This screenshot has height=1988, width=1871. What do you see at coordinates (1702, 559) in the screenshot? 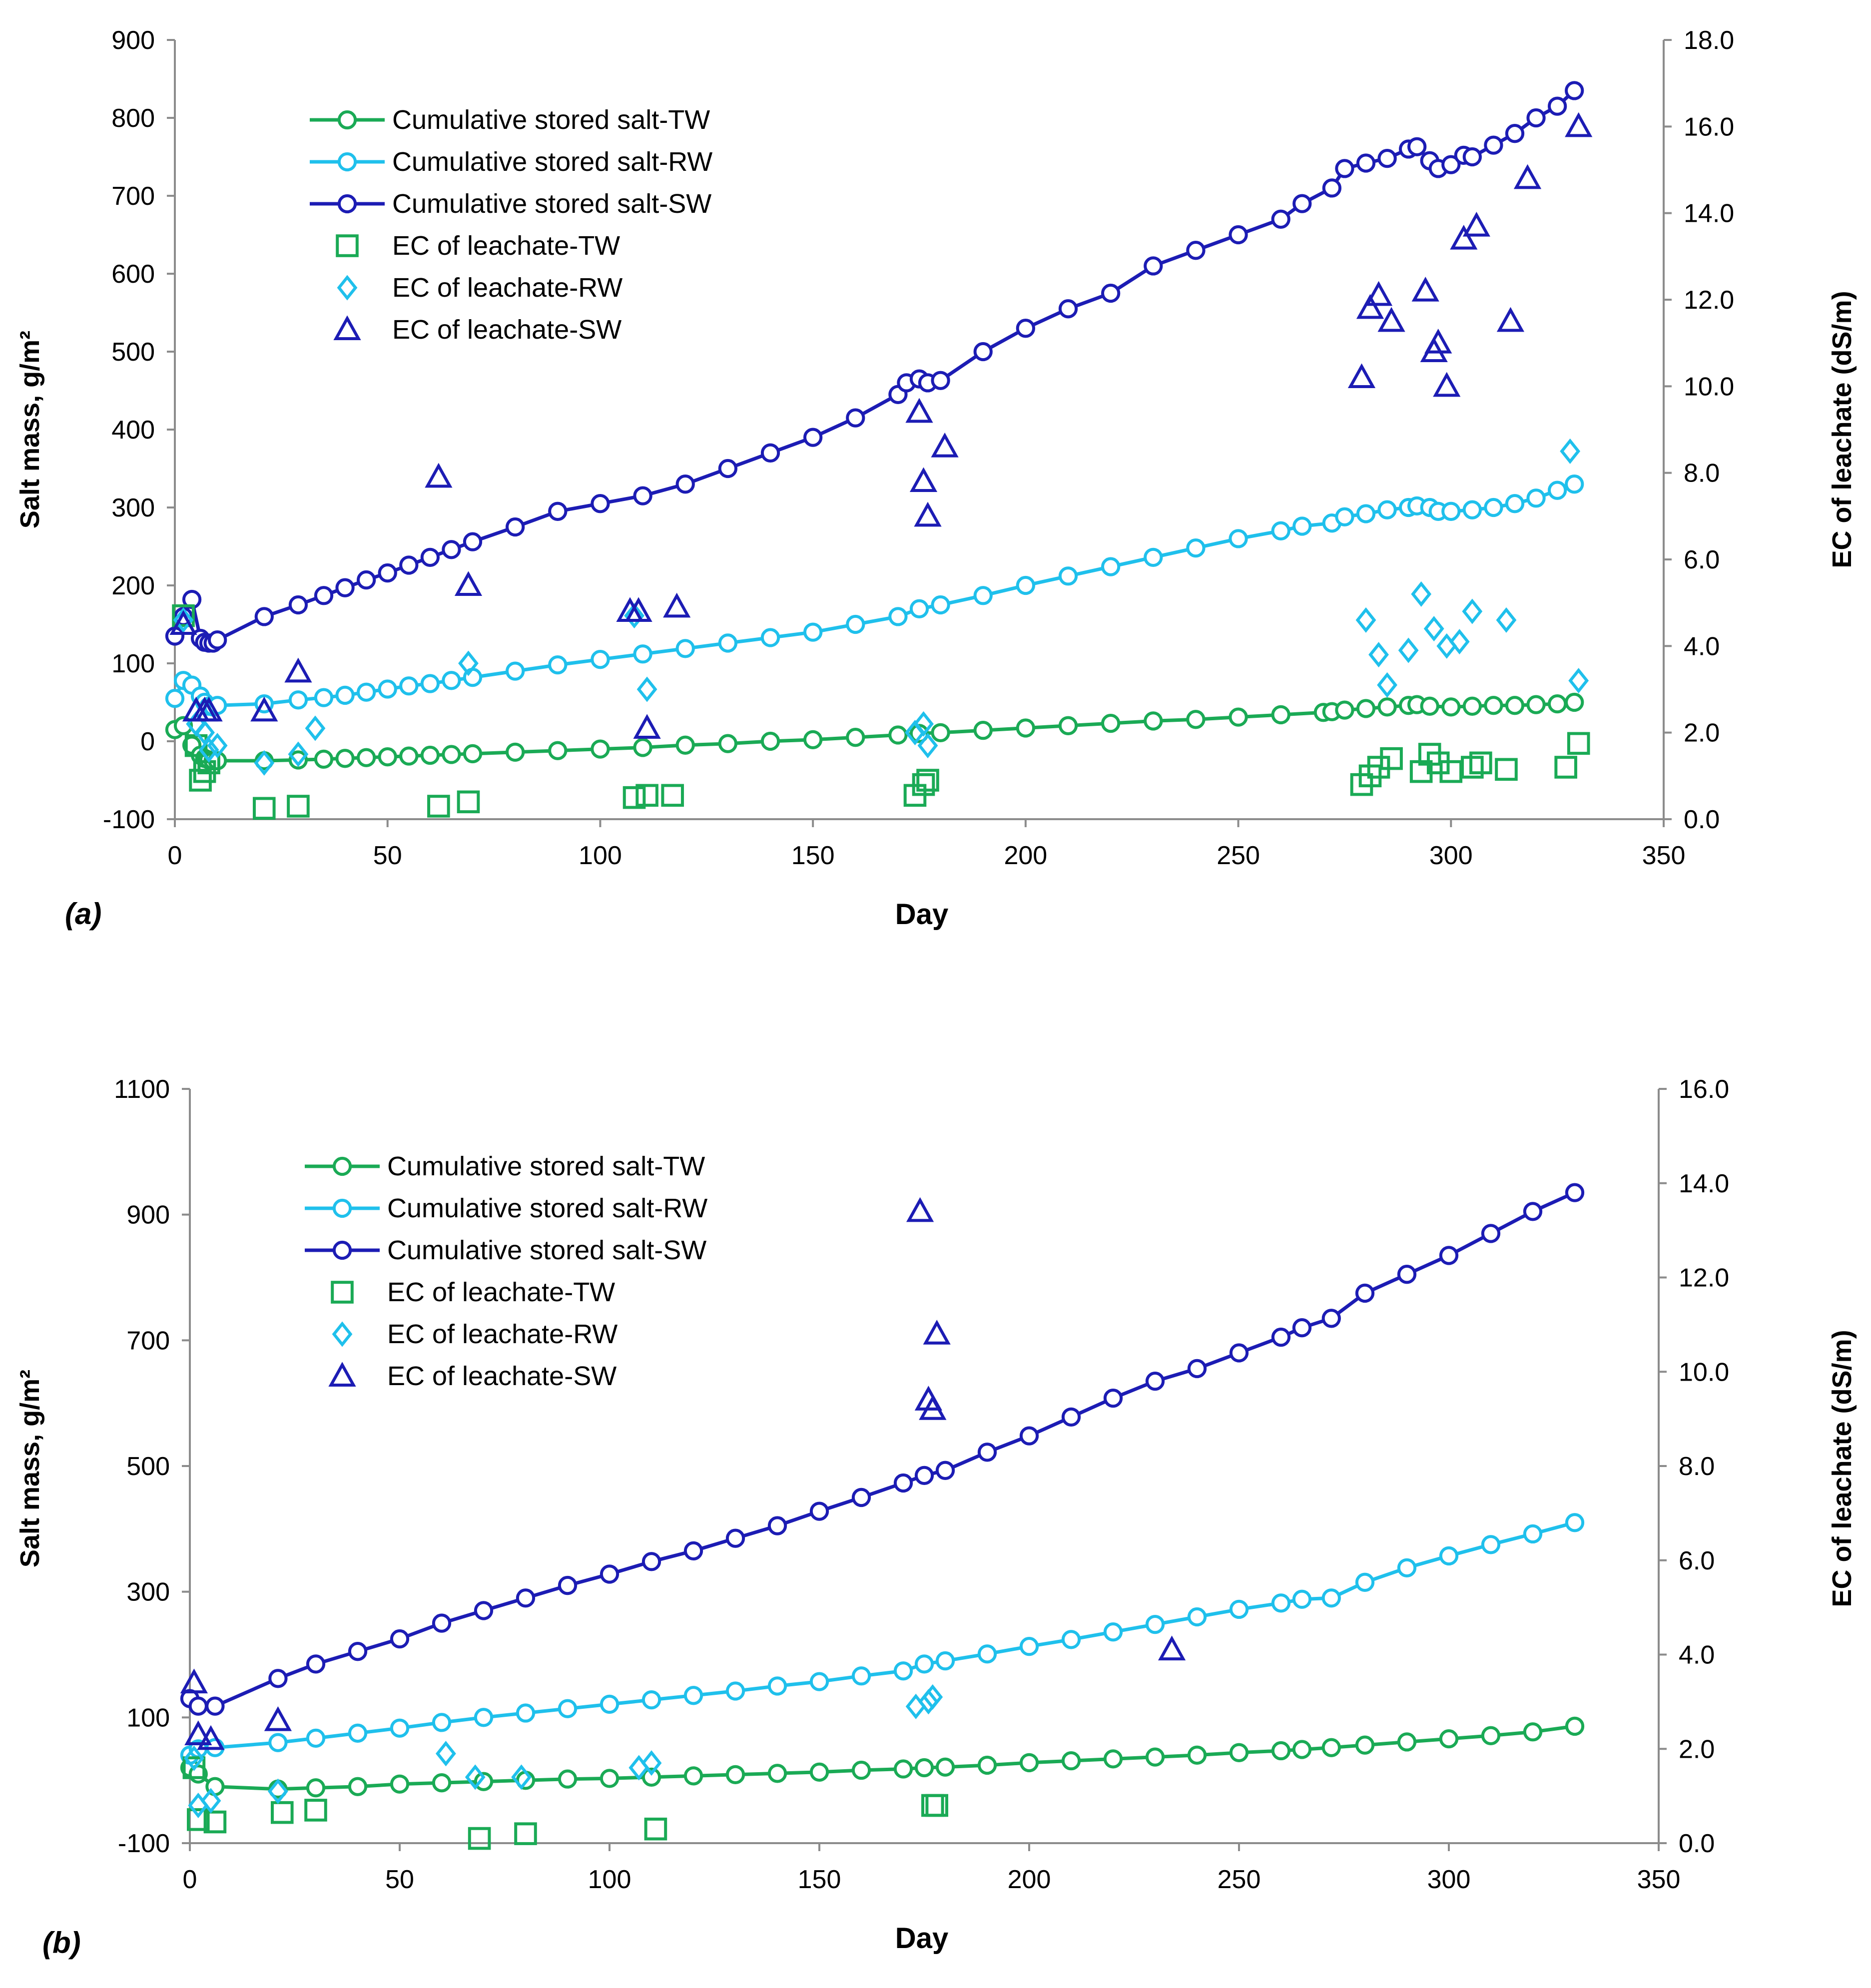
I see `panel-a-y2-tick-label: 6.0` at bounding box center [1702, 559].